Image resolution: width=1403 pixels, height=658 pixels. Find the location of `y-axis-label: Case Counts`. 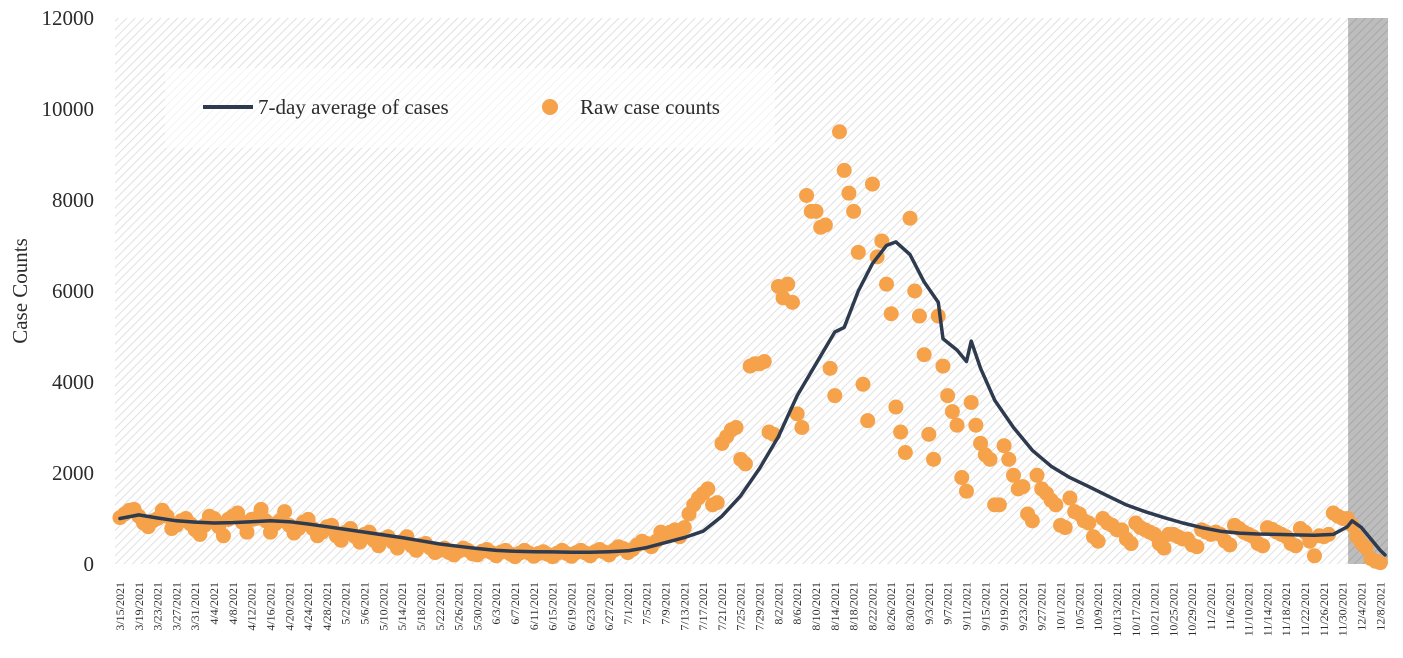

y-axis-label: Case Counts is located at coordinates (20, 291).